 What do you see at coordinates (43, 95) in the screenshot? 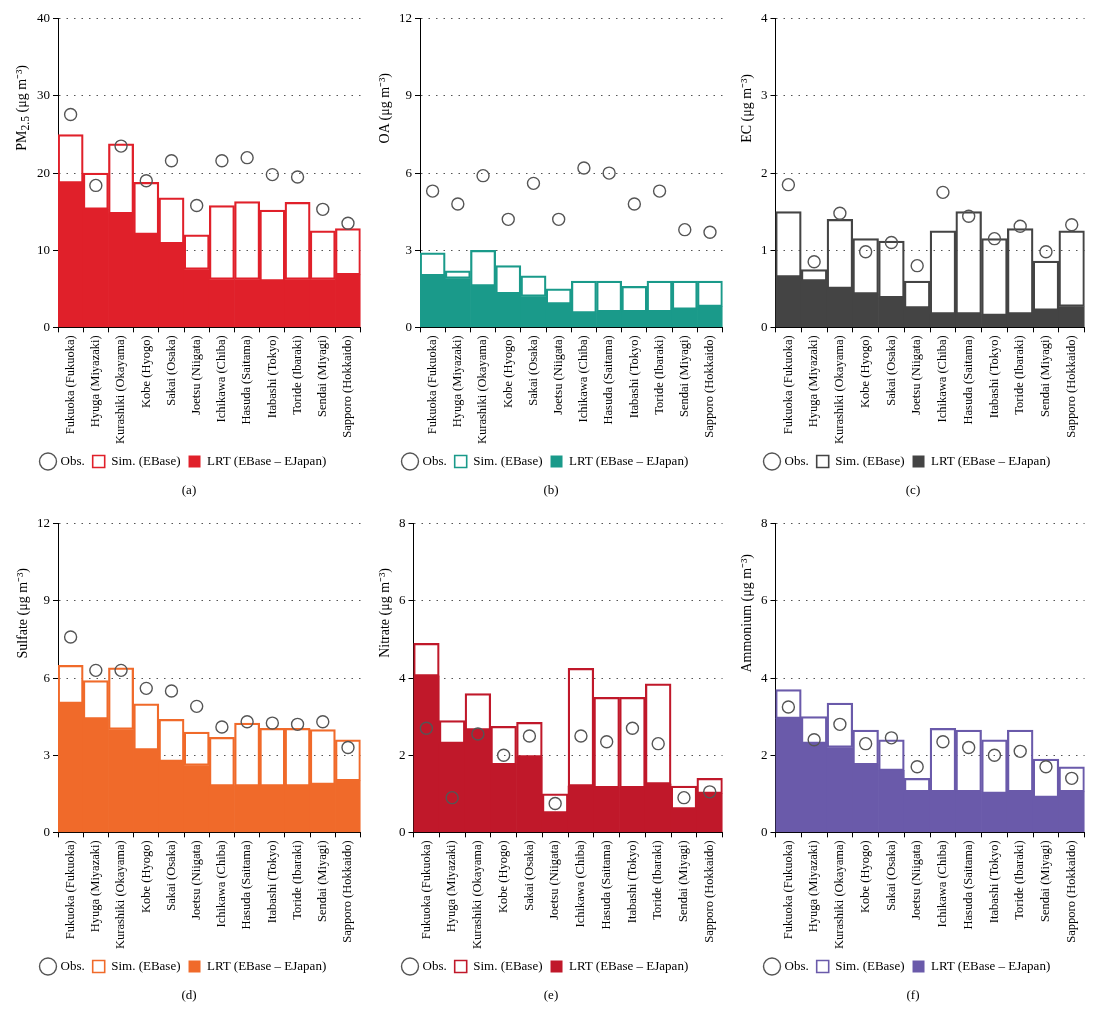
I see `y-tick-label: 30` at bounding box center [43, 95].